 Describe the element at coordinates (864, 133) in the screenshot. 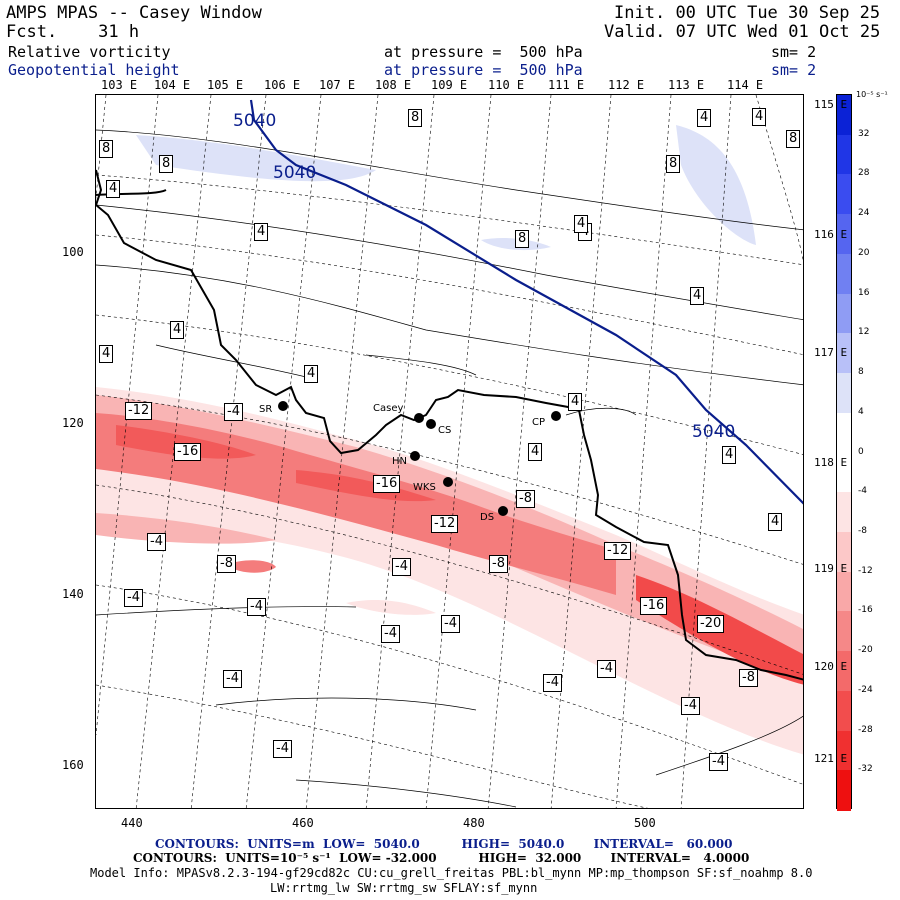

I see `legend-value: 32` at that location.